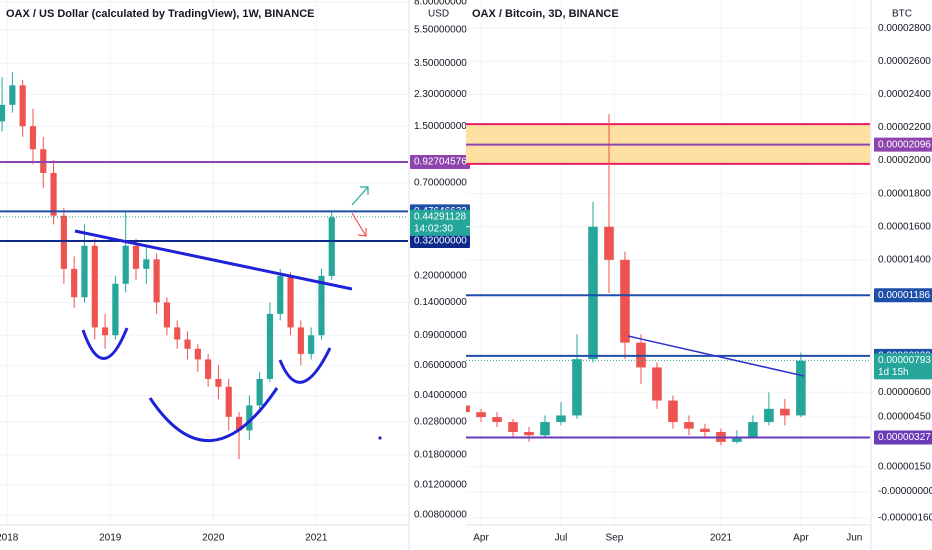  What do you see at coordinates (893, 372) in the screenshot?
I see `countdown: 1d 15h` at bounding box center [893, 372].